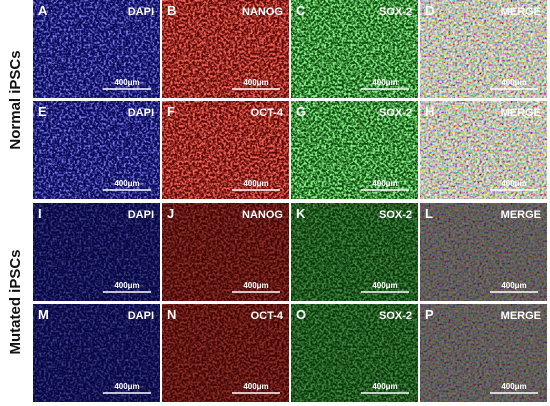 The image size is (550, 406). I want to click on image-panel: J NANOG 400μm, so click(225, 252).